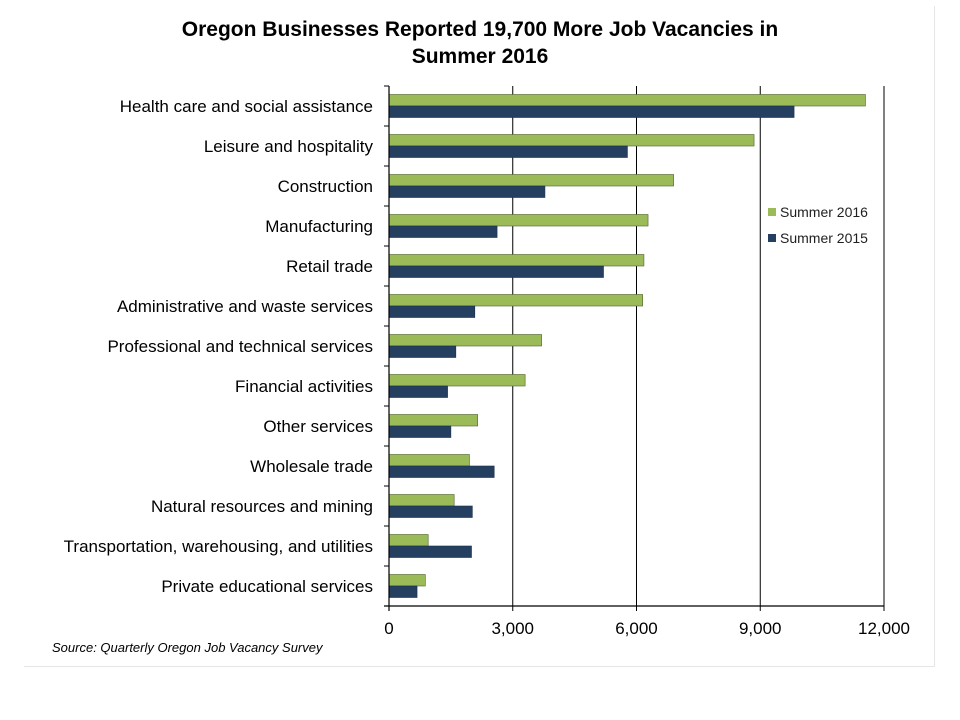 The image size is (960, 720). What do you see at coordinates (430, 511) in the screenshot?
I see `bar-summer-2015-natural-resources-and-mining` at bounding box center [430, 511].